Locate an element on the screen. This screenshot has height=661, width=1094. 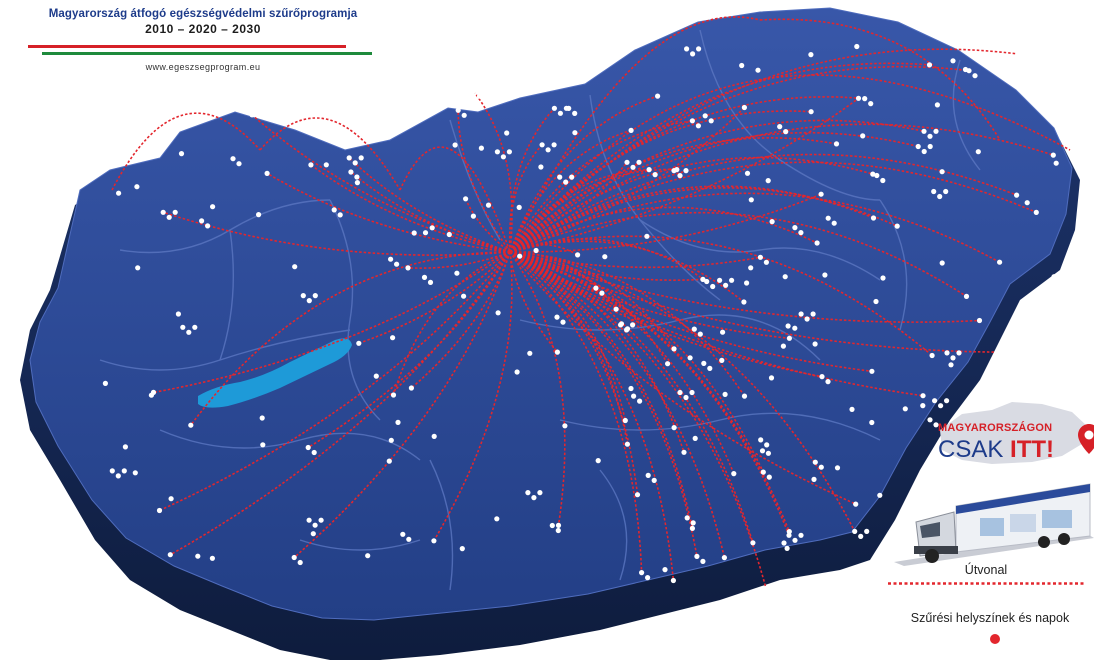
flag-stripe-green is located at coordinates (207, 53).